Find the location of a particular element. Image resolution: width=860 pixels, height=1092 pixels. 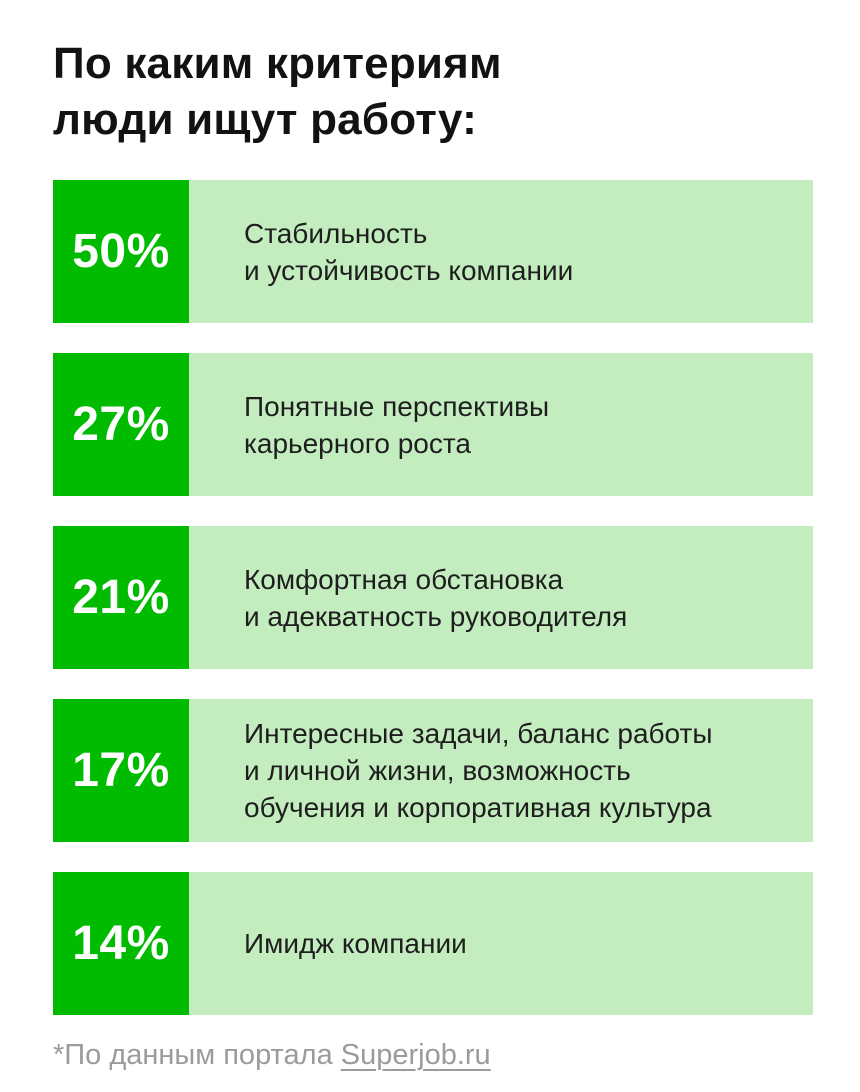

superjob-link: Superjob.ru is located at coordinates (415, 1055).